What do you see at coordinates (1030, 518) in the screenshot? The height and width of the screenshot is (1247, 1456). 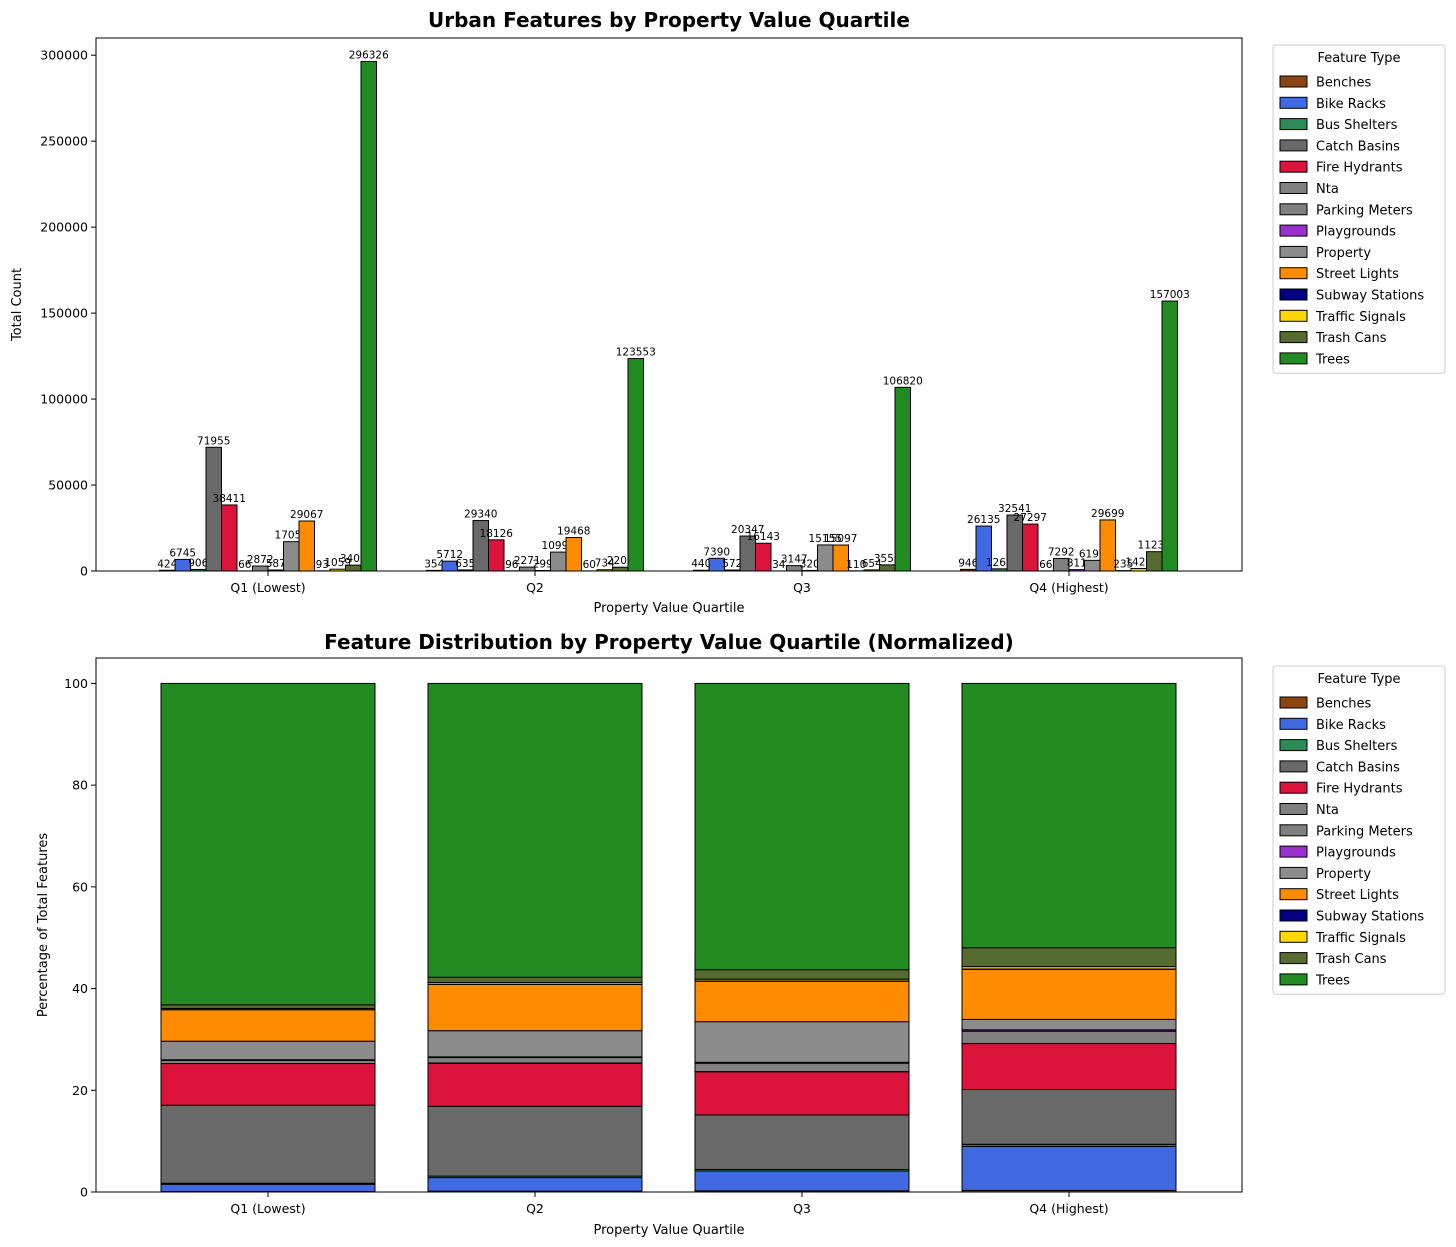 I see `data-label: 27297` at bounding box center [1030, 518].